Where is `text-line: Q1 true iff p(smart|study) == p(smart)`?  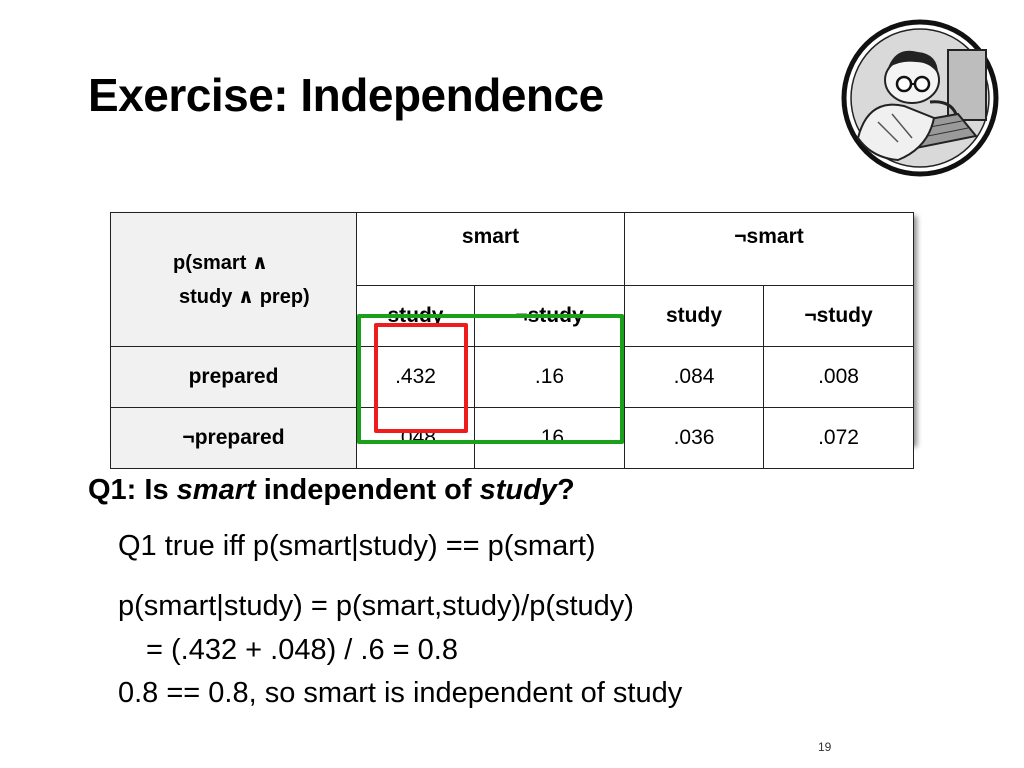 text-line: Q1 true iff p(smart|study) == p(smart) is located at coordinates (357, 546).